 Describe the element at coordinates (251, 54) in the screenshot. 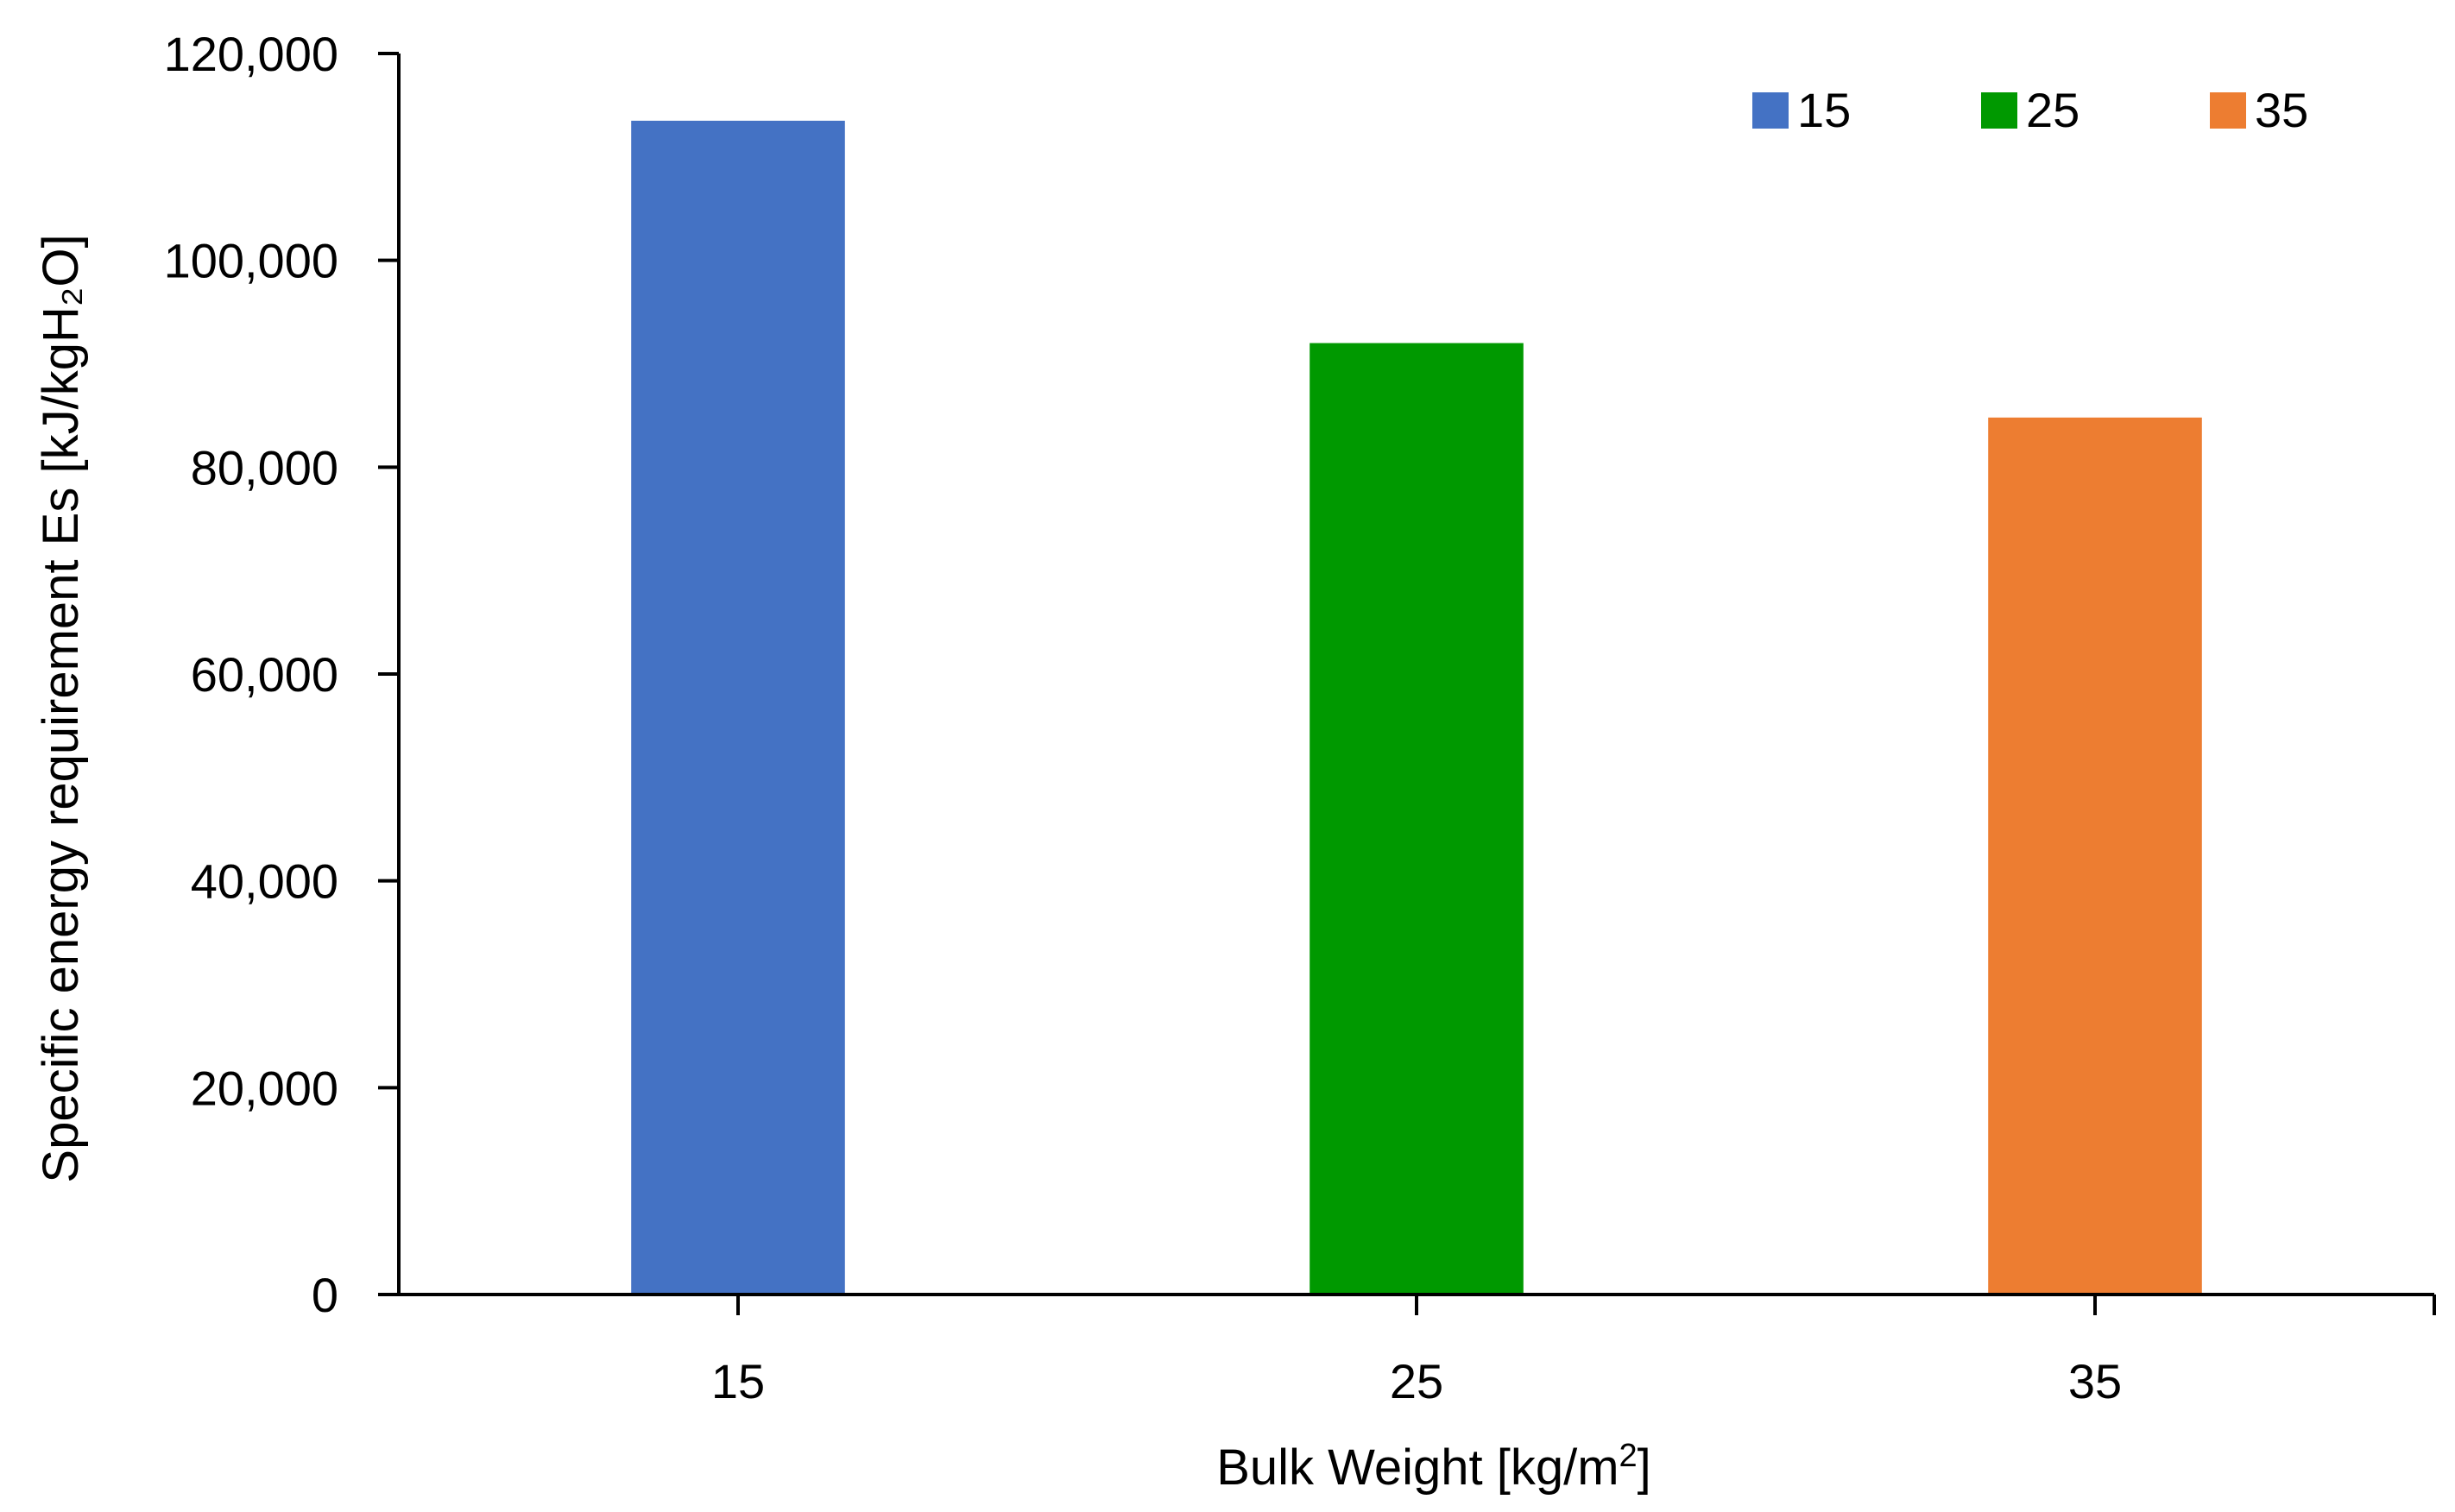

I see `y-tick-label: 120,000` at that location.